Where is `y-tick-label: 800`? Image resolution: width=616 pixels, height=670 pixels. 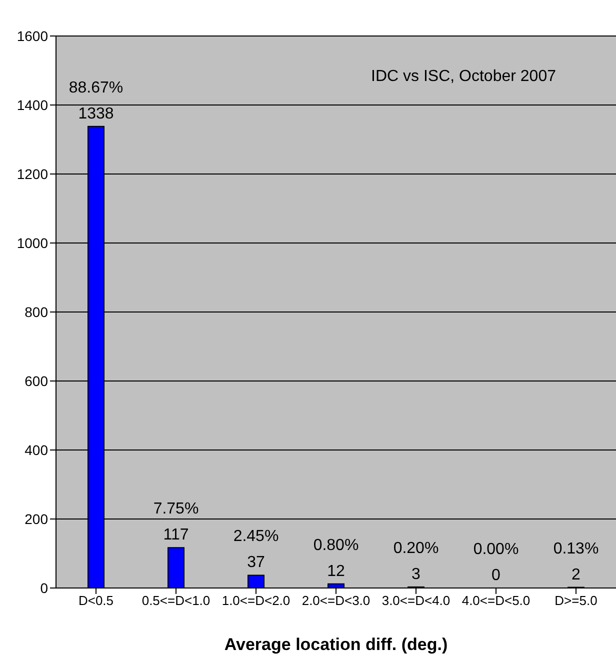 y-tick-label: 800 is located at coordinates (36, 312).